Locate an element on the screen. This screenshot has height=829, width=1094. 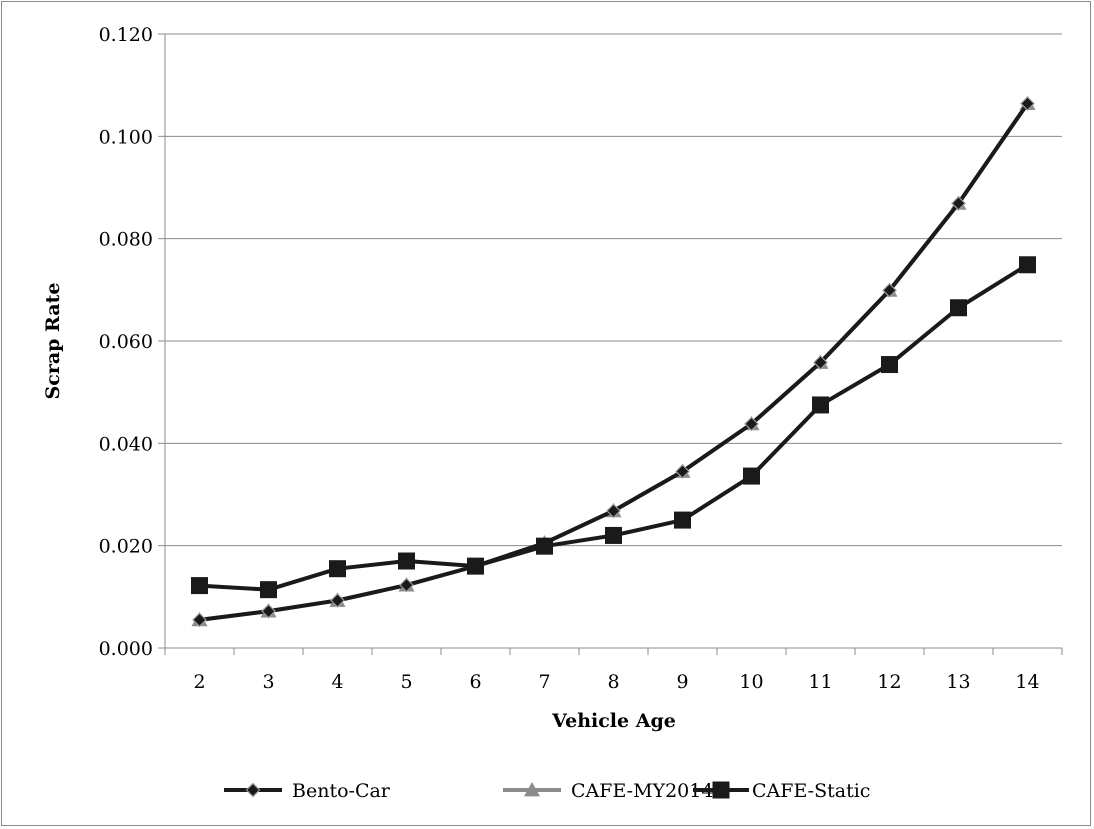
x-tick-label: 4 is located at coordinates (337, 682).